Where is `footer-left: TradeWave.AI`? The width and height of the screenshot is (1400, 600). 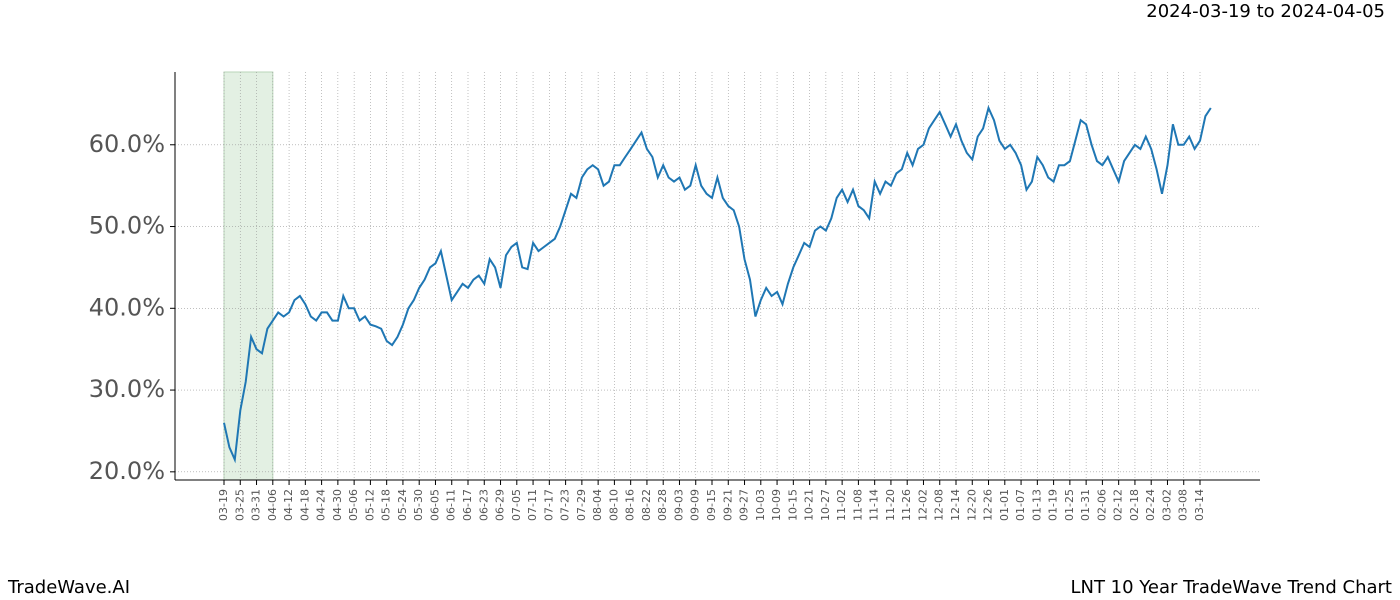
footer-left: TradeWave.AI is located at coordinates (68, 587).